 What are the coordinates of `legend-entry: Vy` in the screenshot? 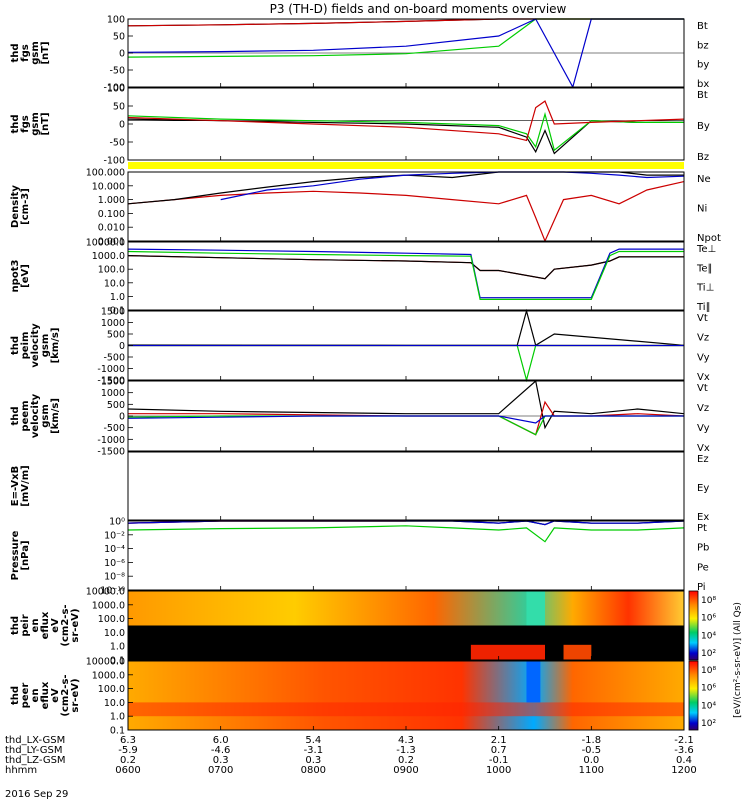 It's located at (703, 357).